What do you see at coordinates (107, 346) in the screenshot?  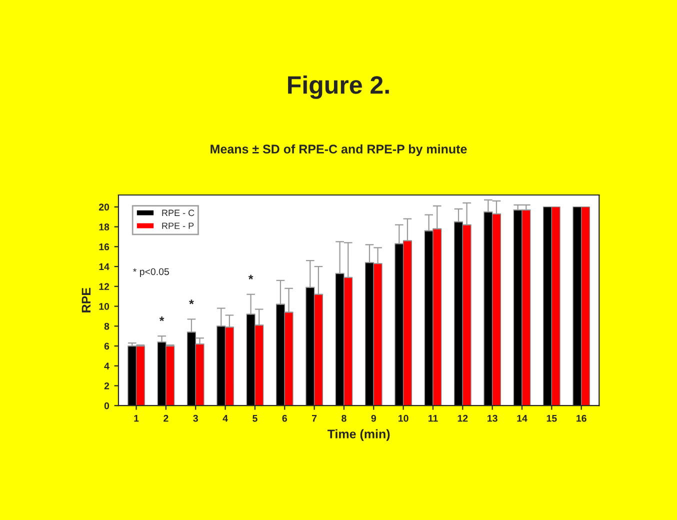 I see `y-tick-label: 6` at bounding box center [107, 346].